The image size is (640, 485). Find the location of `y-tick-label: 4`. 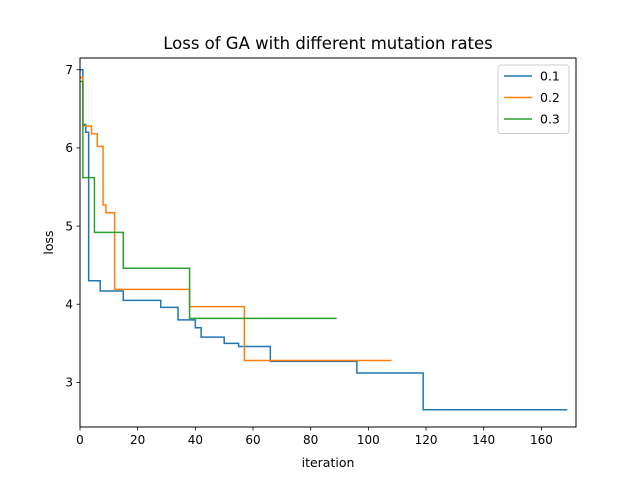

y-tick-label: 4 is located at coordinates (69, 305).